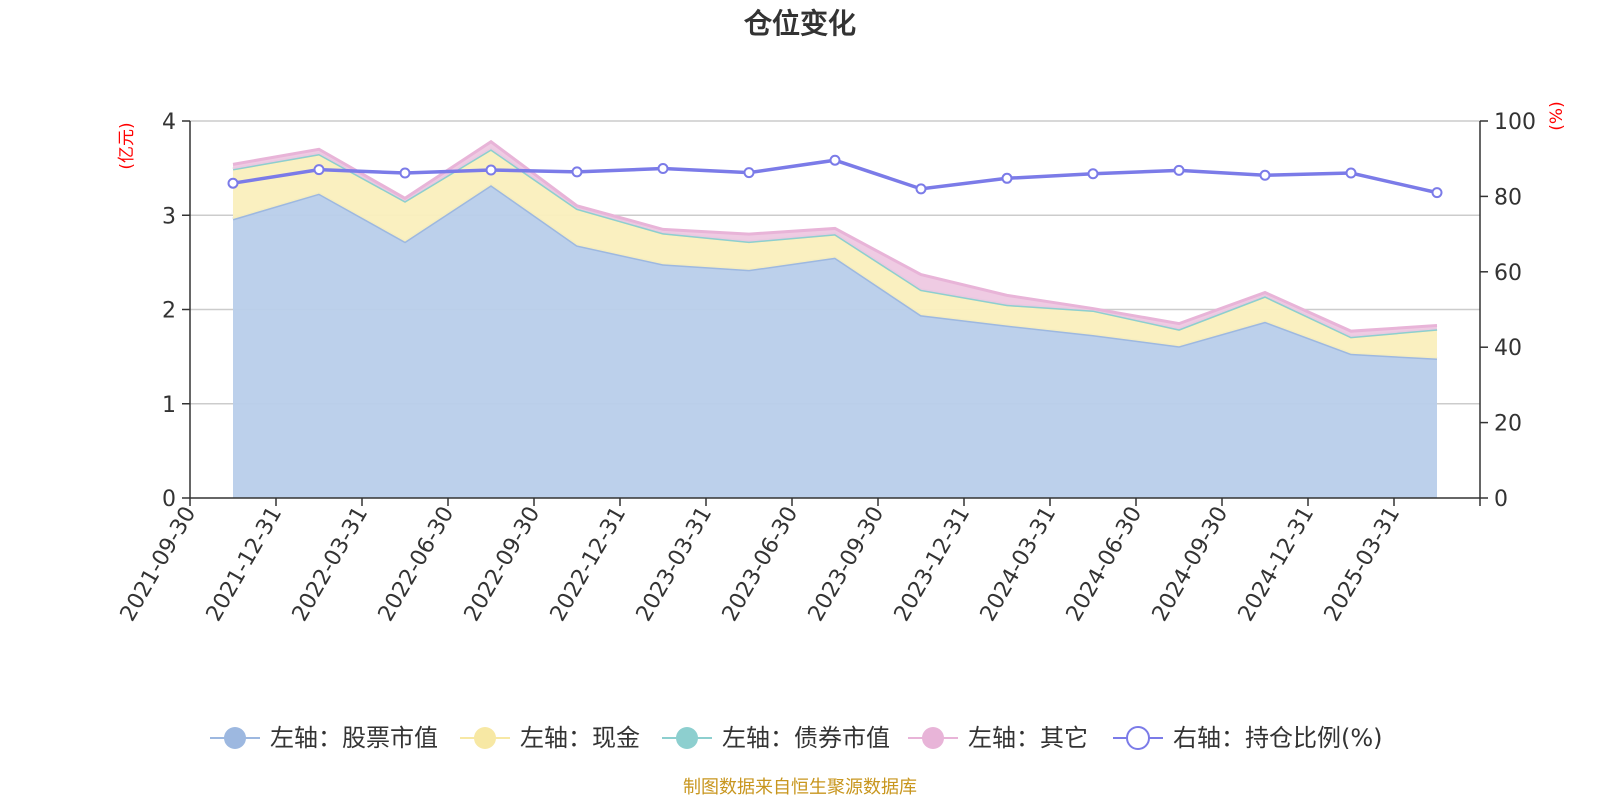  I want to click on left-tick-label: 4, so click(169, 122).